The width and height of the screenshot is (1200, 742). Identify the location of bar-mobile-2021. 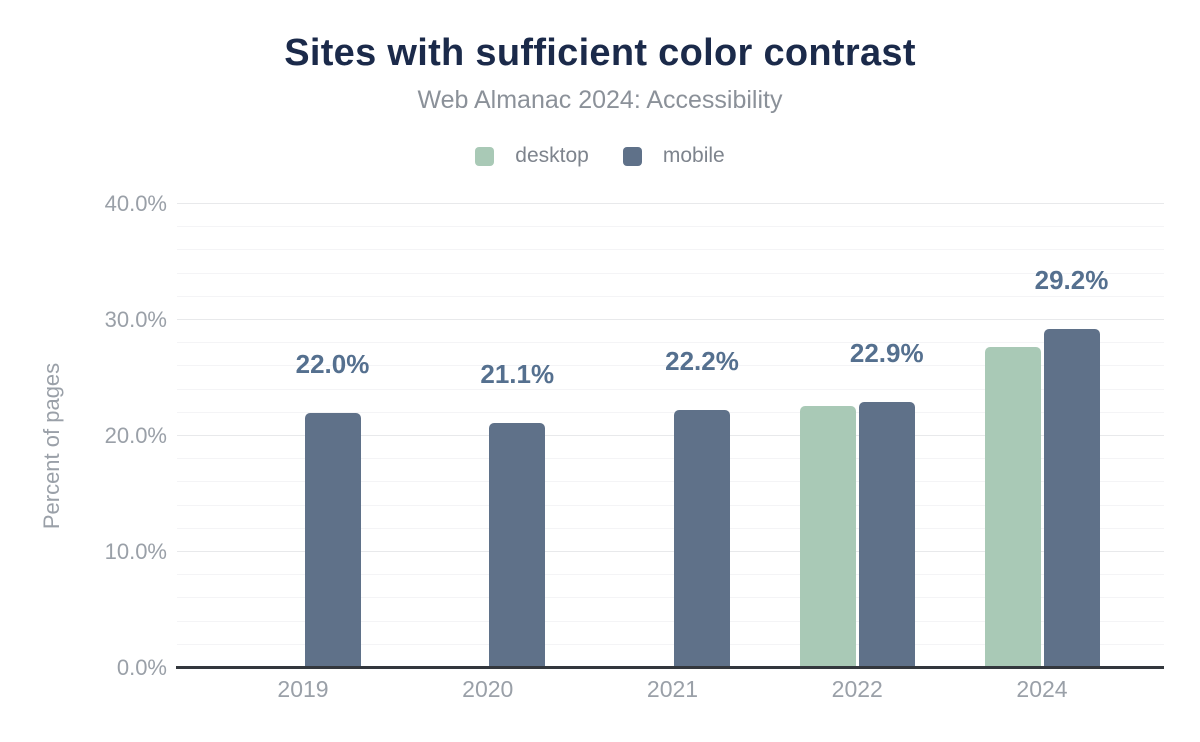
(702, 539).